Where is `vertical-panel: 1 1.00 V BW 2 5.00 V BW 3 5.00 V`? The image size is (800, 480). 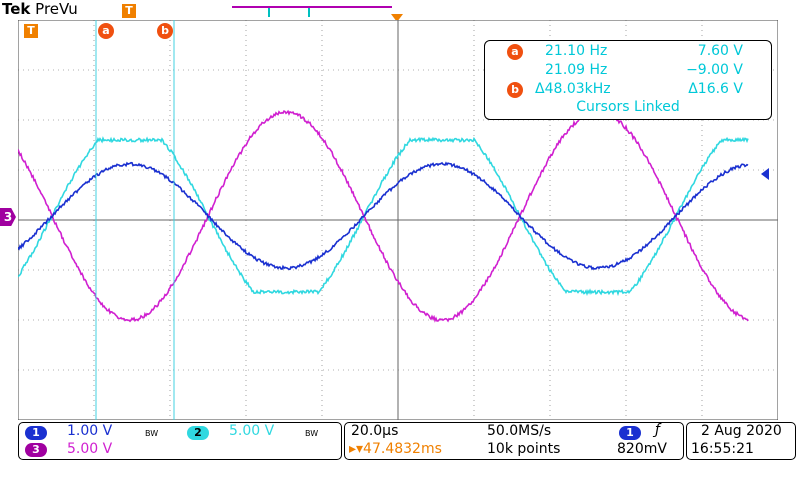
vertical-panel: 1 1.00 V BW 2 5.00 V BW 3 5.00 V is located at coordinates (180, 441).